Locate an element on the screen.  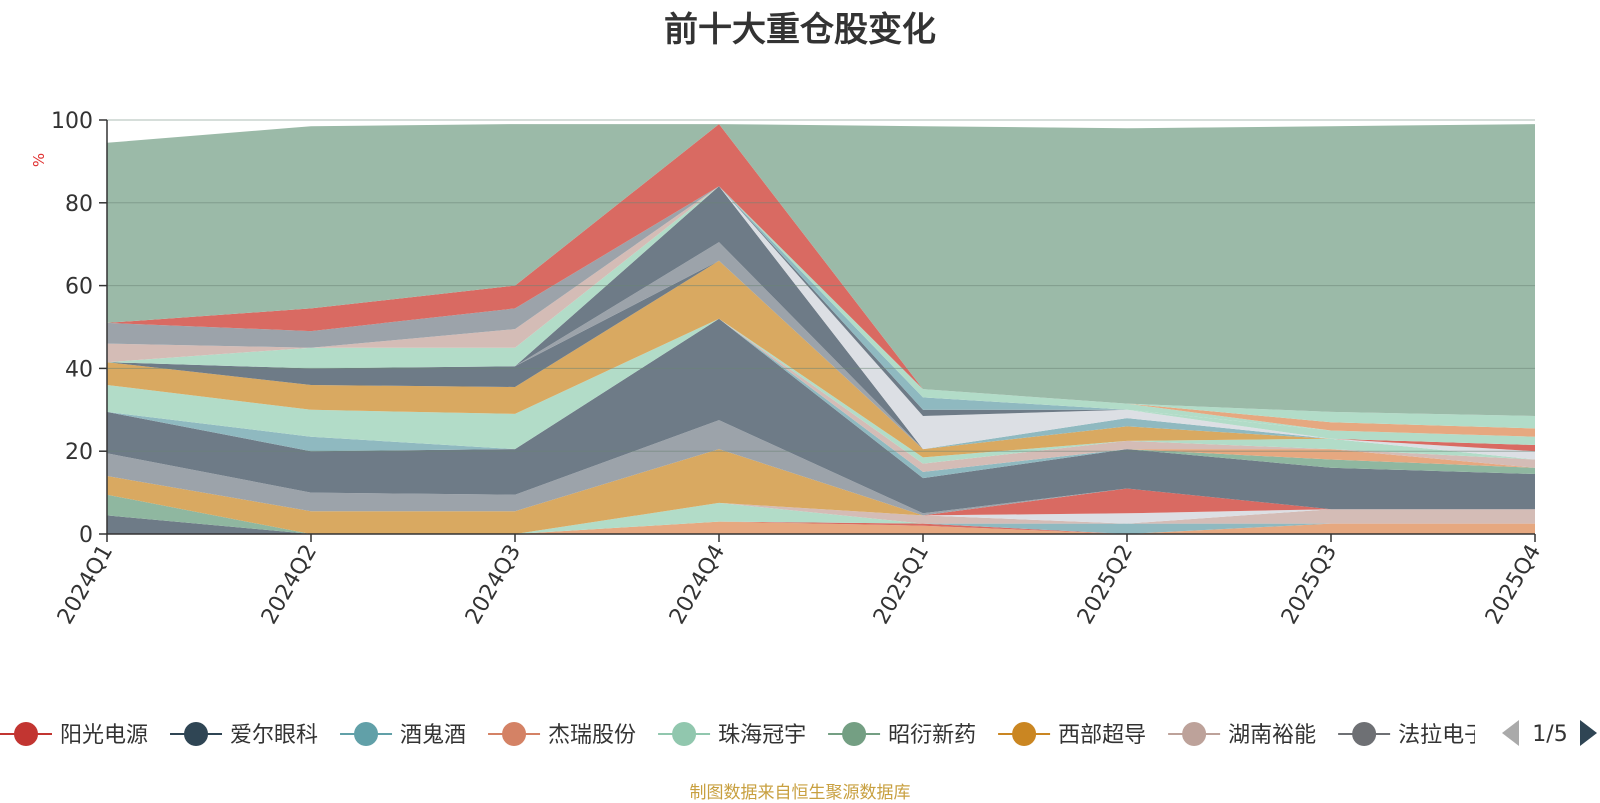
area-series-s07 is located at coordinates (821, 514).